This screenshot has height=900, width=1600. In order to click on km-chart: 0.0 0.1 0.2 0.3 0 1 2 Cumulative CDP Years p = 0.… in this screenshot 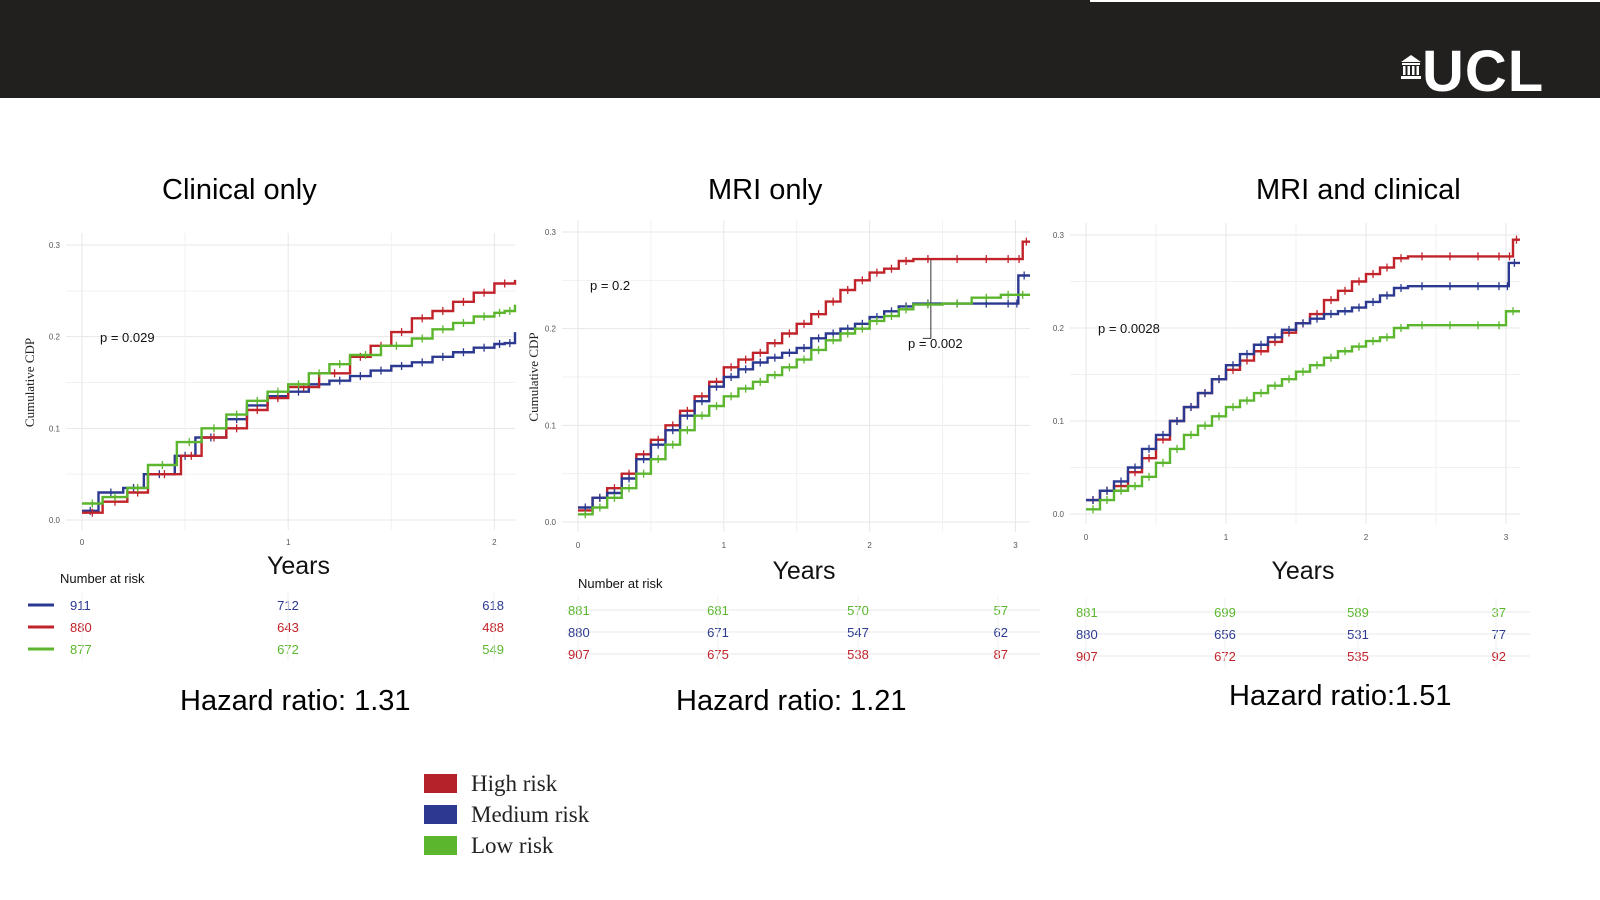, I will do `click(269, 447)`.